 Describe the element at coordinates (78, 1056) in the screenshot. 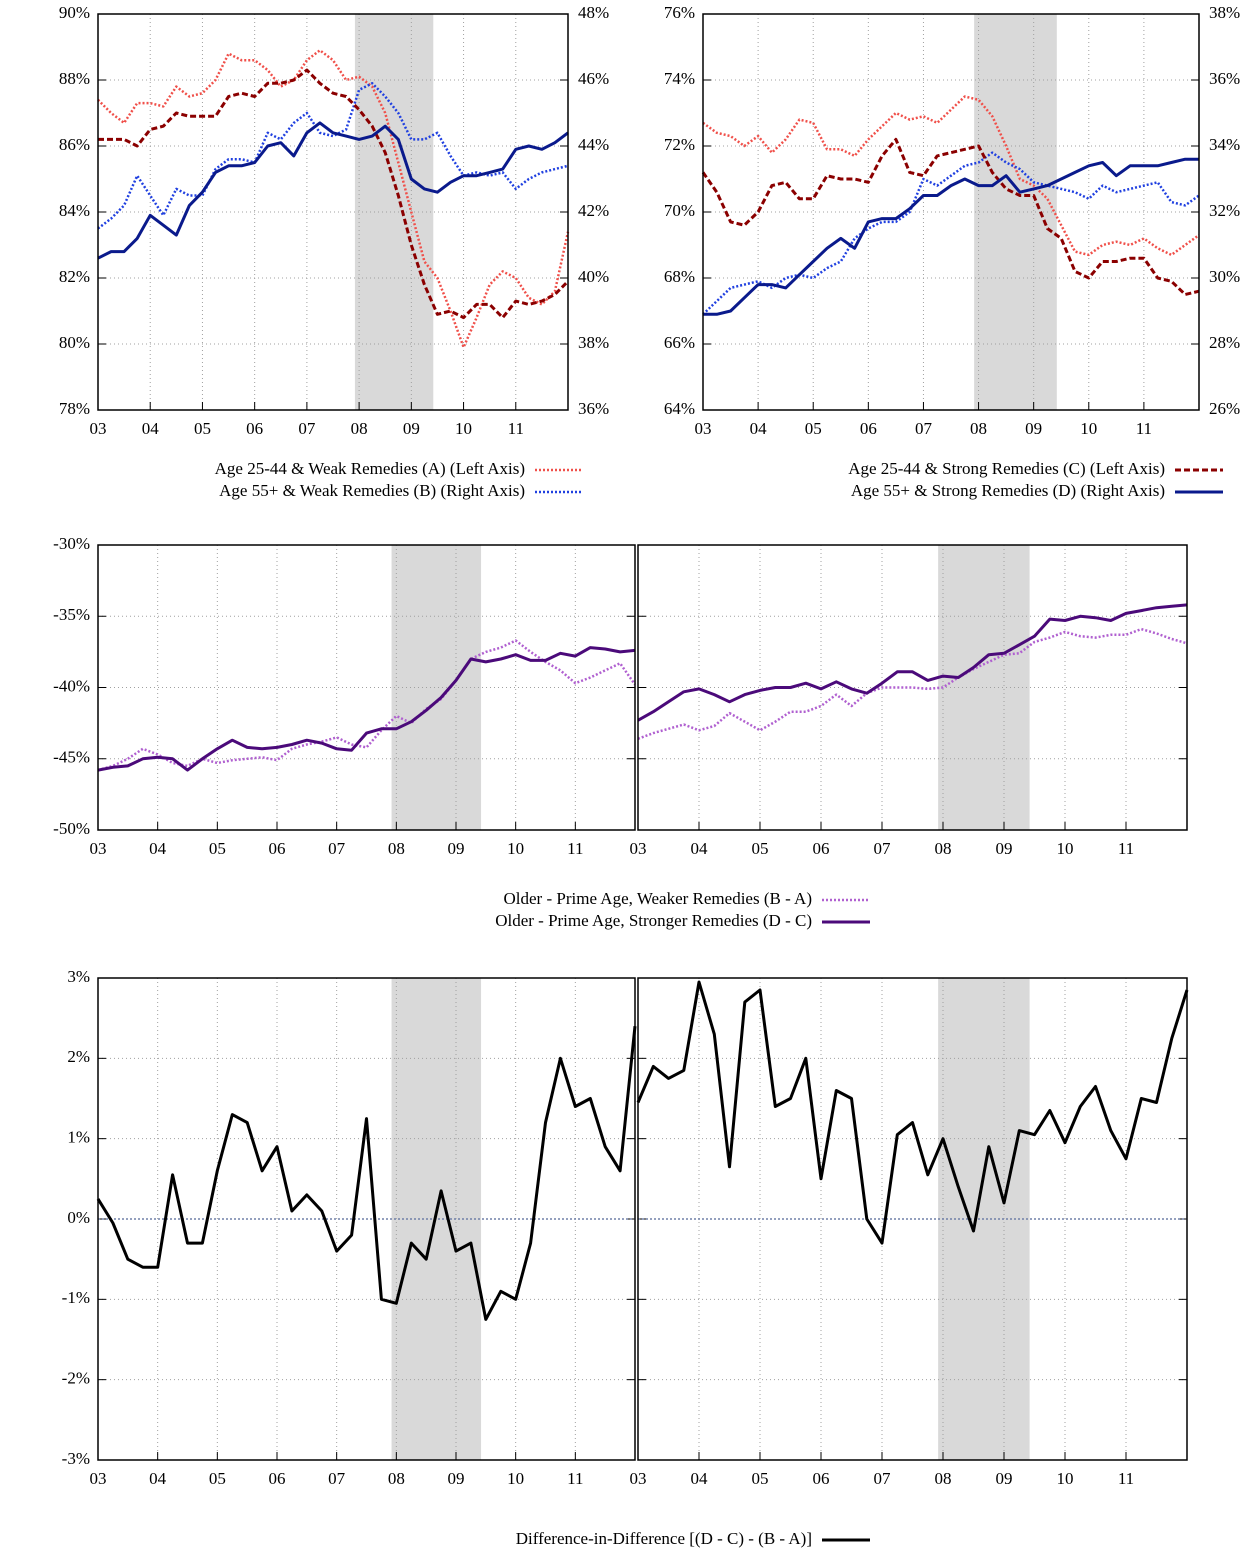

I see `y-tick-label: 2%` at that location.